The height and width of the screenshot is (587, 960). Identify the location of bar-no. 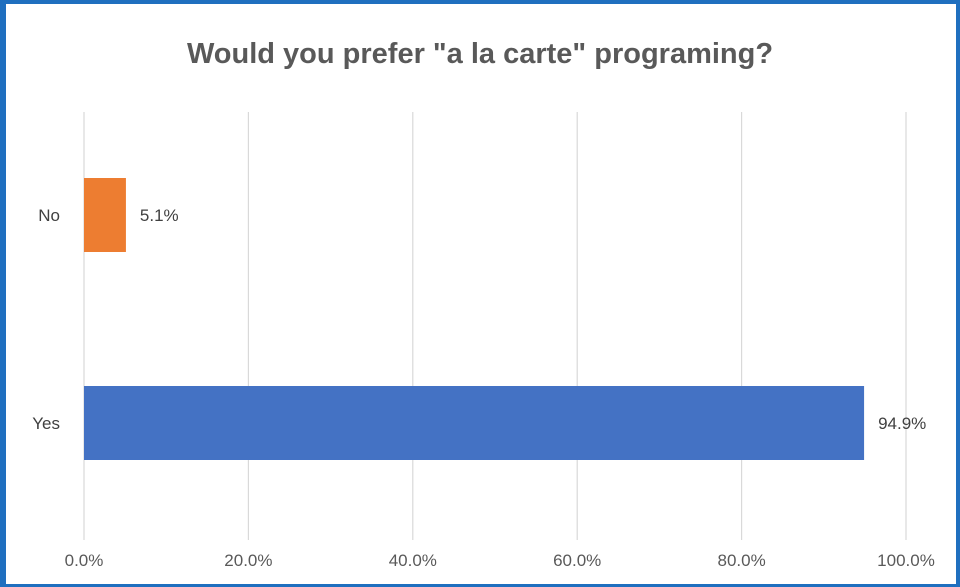
(105, 215).